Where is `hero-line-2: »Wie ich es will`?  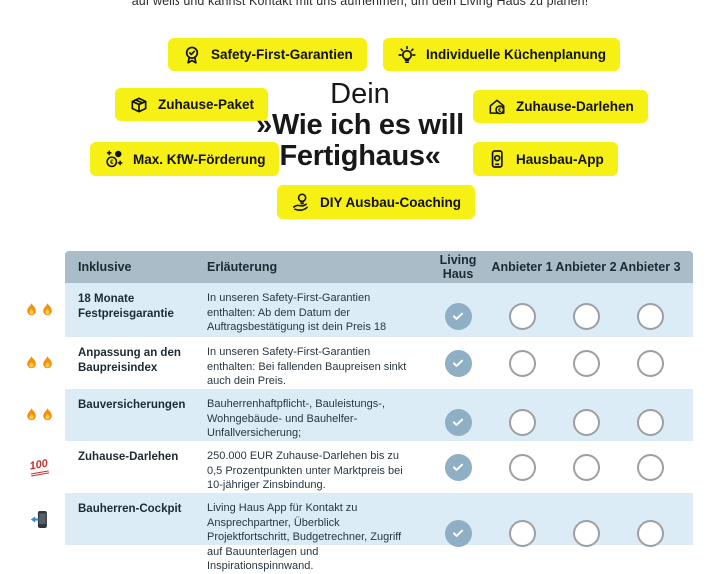
hero-line-2: »Wie ich es will is located at coordinates (360, 125).